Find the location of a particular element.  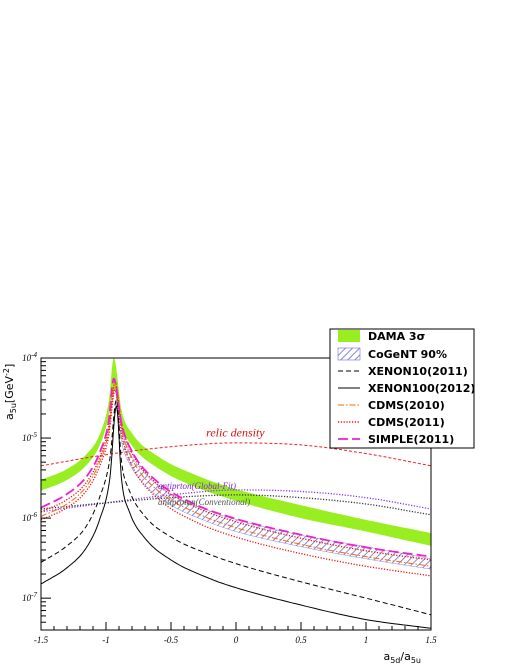

legend-label: DAMA 3σ is located at coordinates (396, 336).